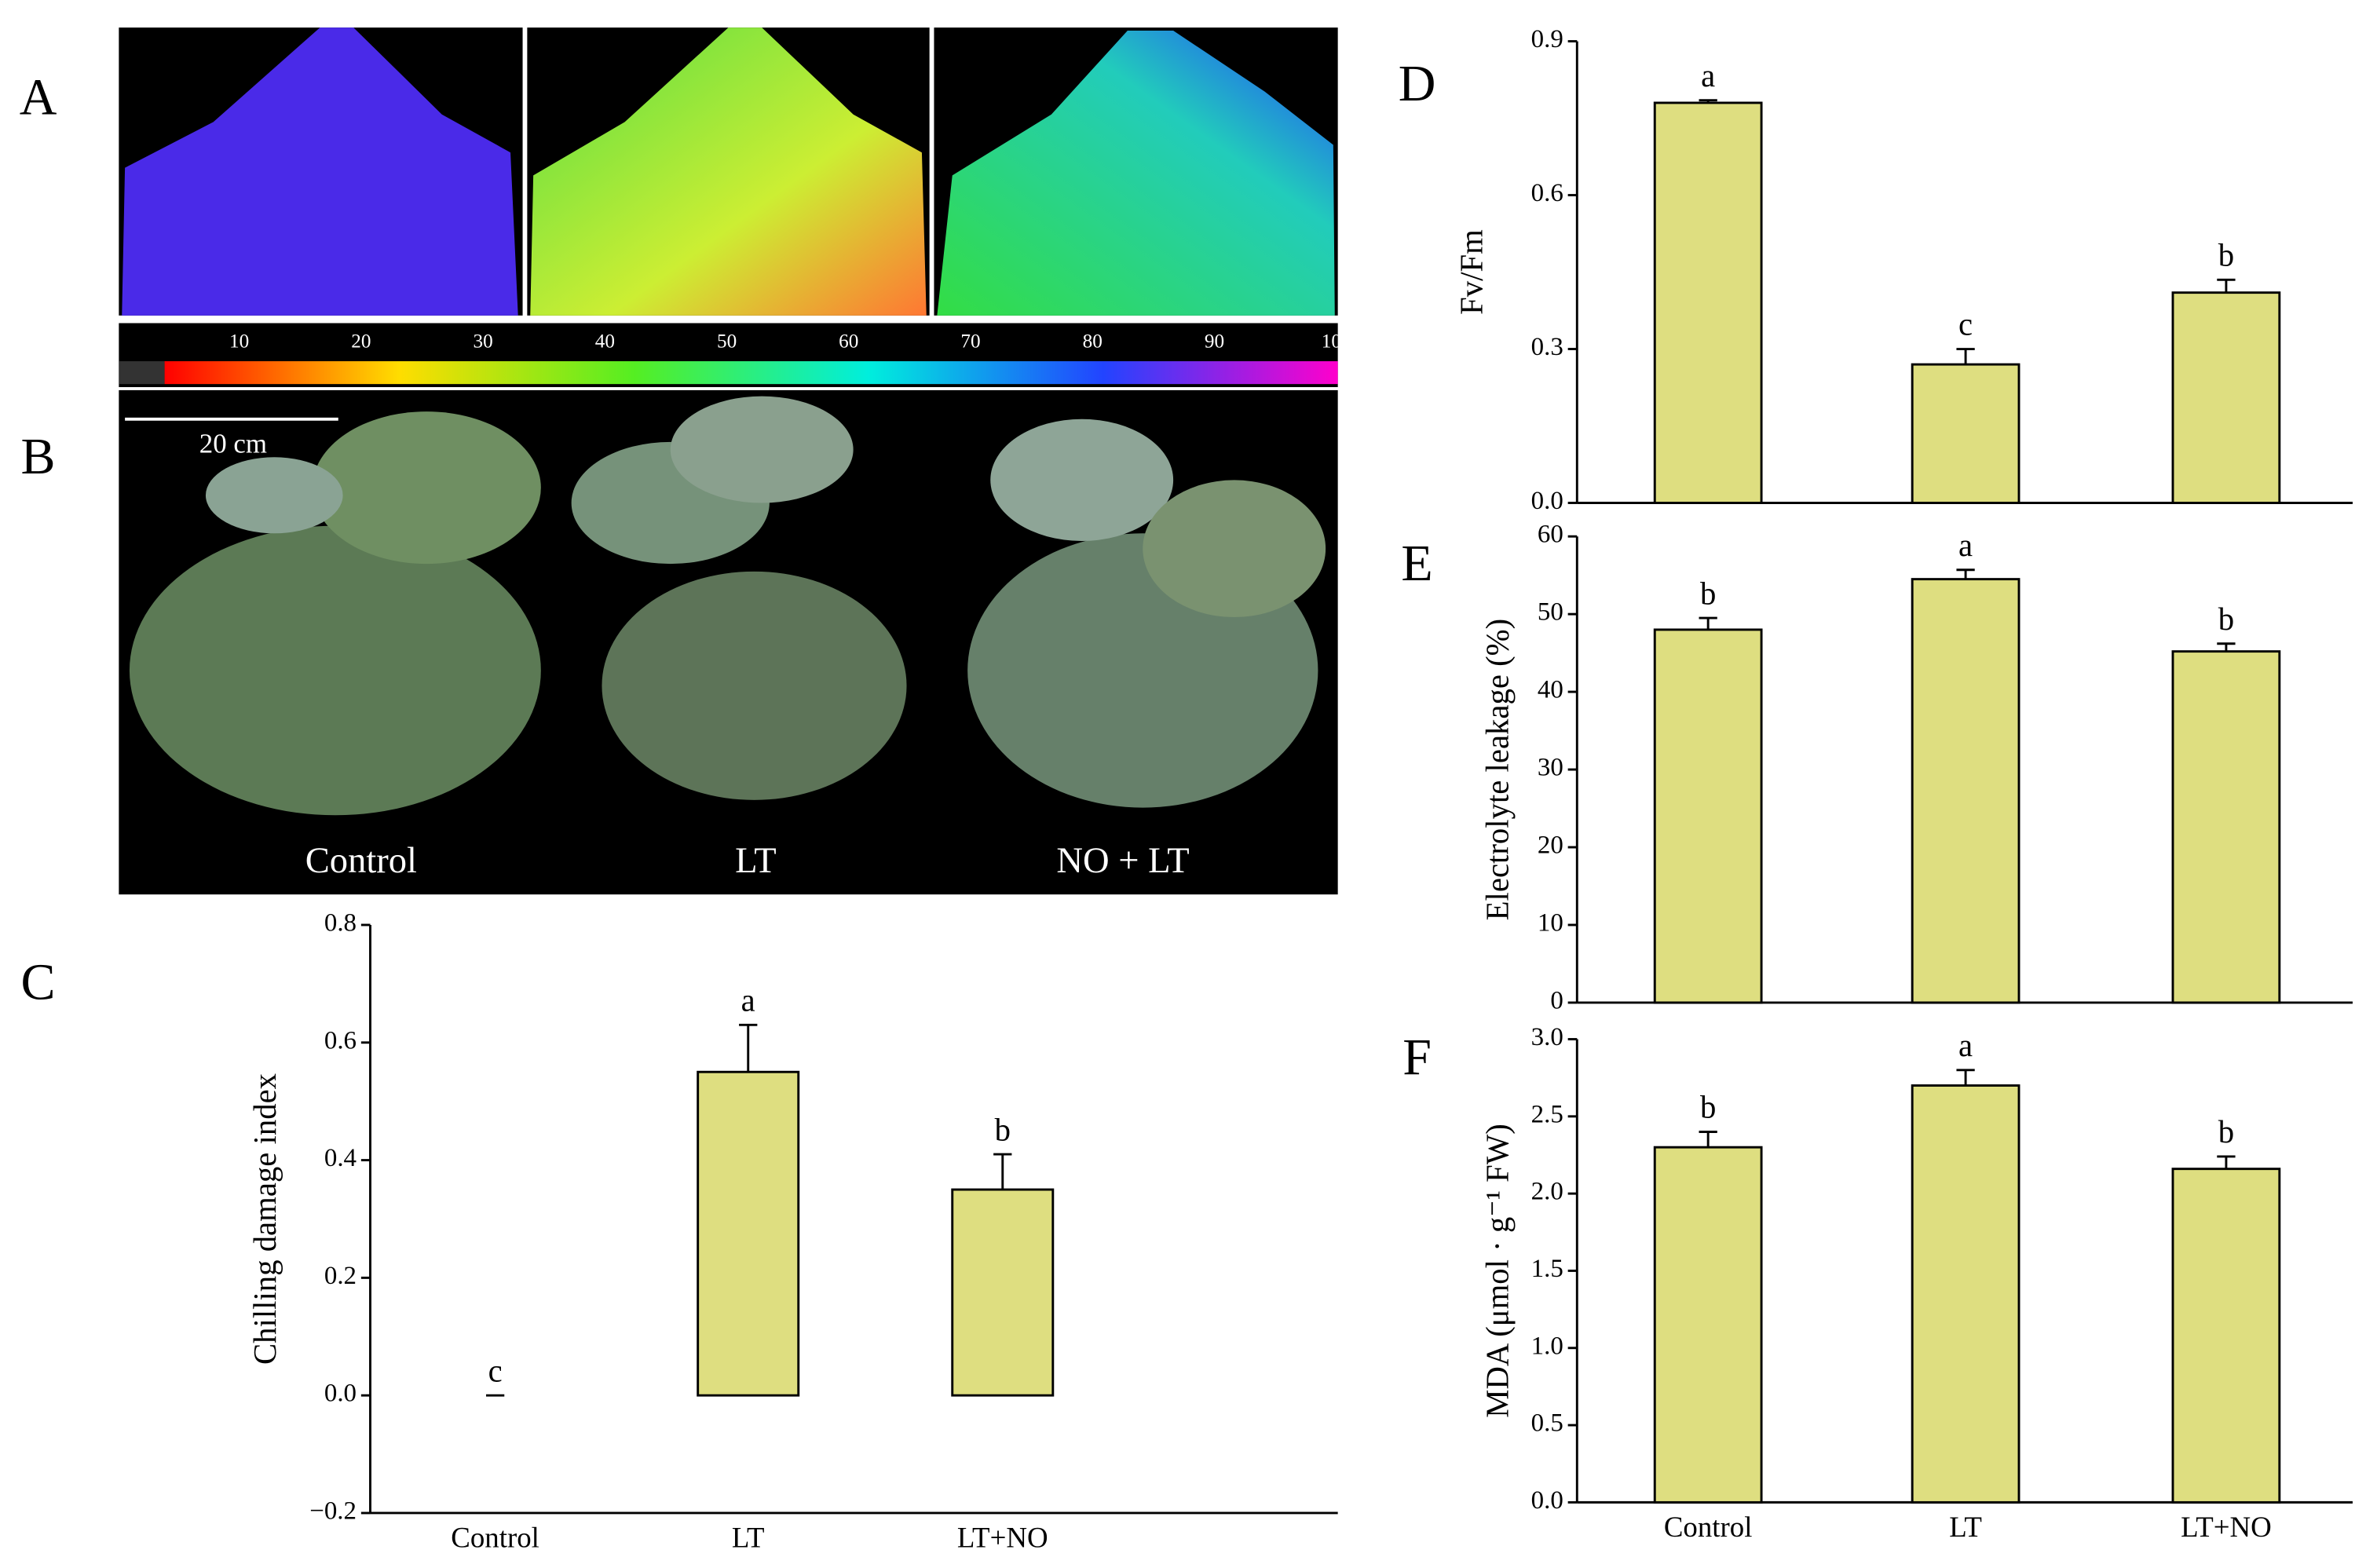 The height and width of the screenshot is (1568, 2377). What do you see at coordinates (1472, 272) in the screenshot?
I see `y-axis-label: Fv/Fm` at bounding box center [1472, 272].